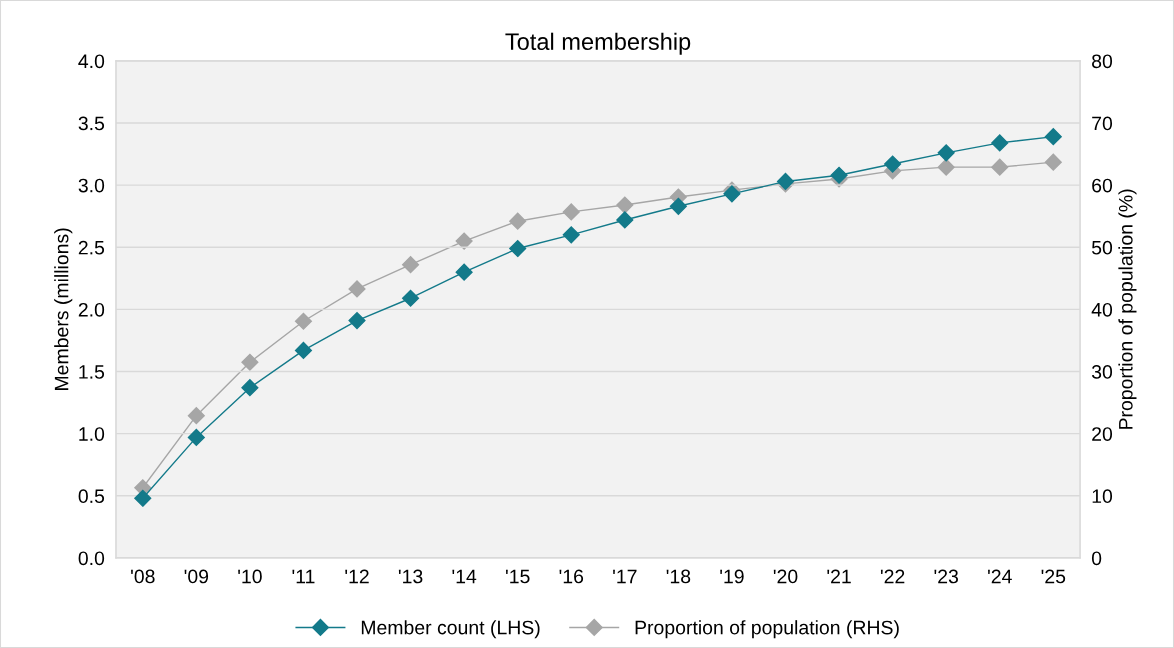  What do you see at coordinates (1102, 61) in the screenshot?
I see `y2-tick-label: 80` at bounding box center [1102, 61].